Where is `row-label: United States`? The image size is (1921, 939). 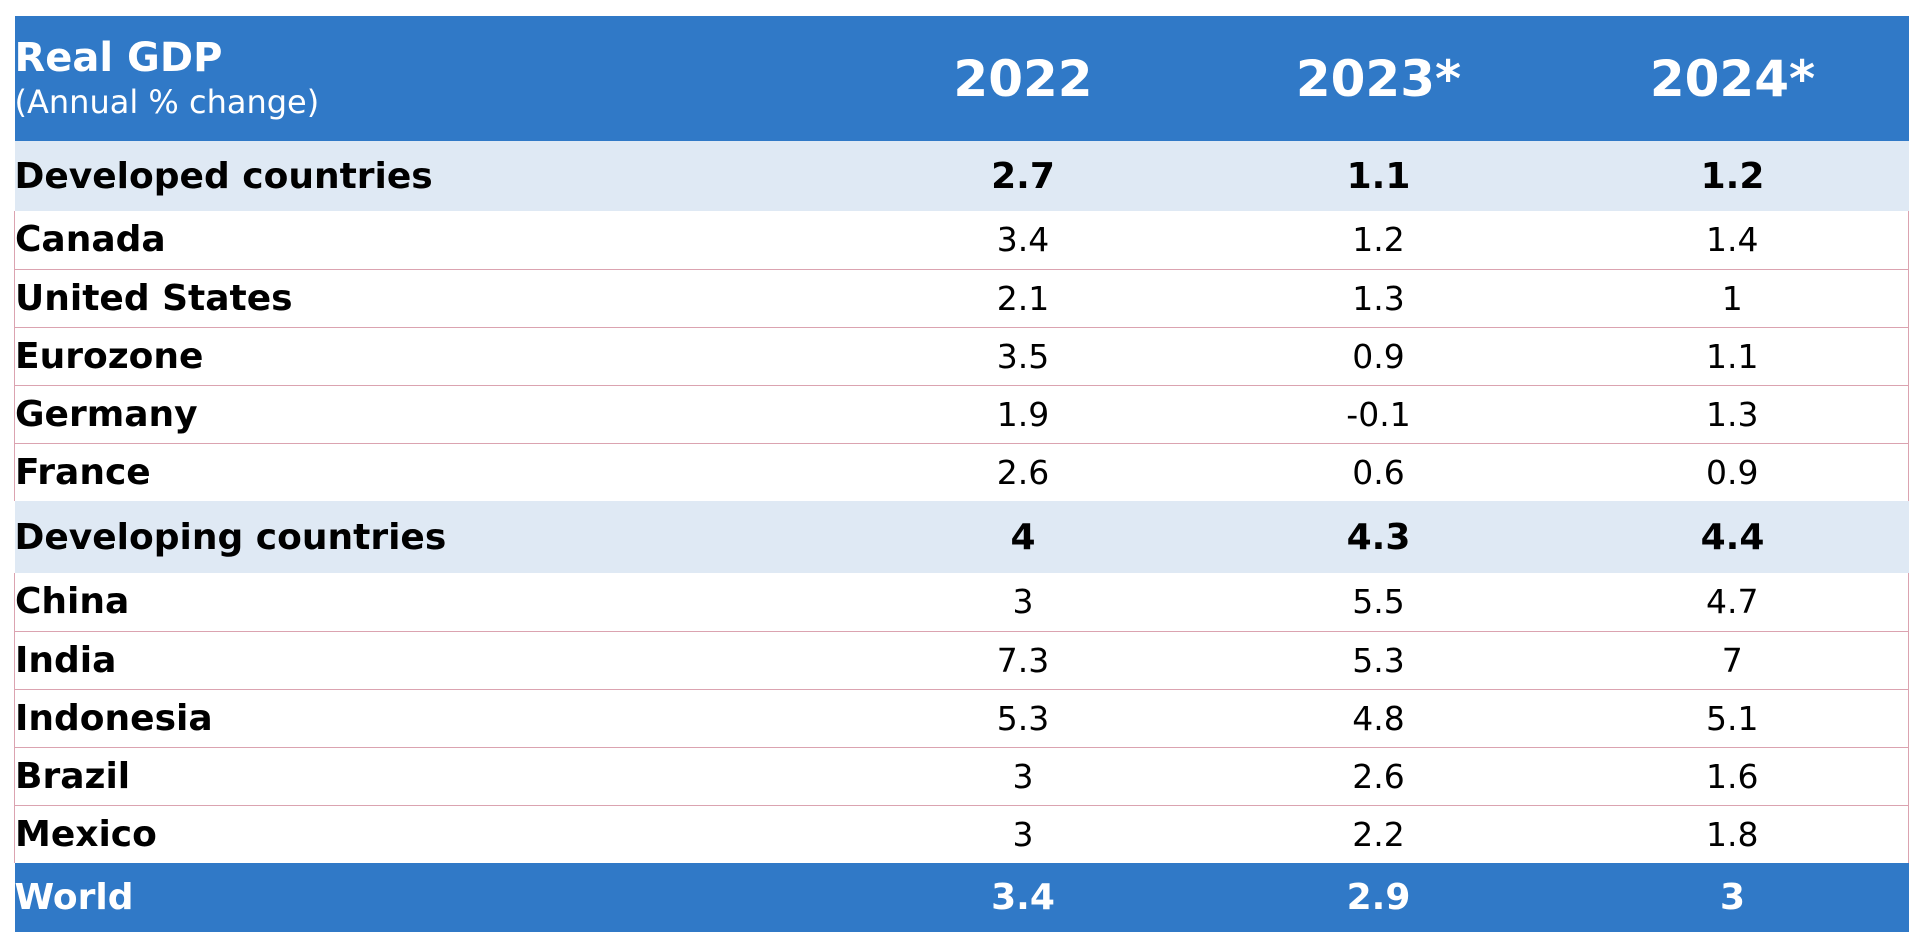
row-label: United States is located at coordinates (430, 298).